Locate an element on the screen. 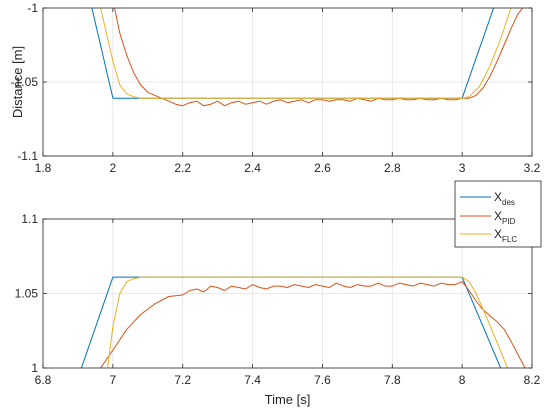 The height and width of the screenshot is (416, 550). y-tick-label: -1 is located at coordinates (32, 8).